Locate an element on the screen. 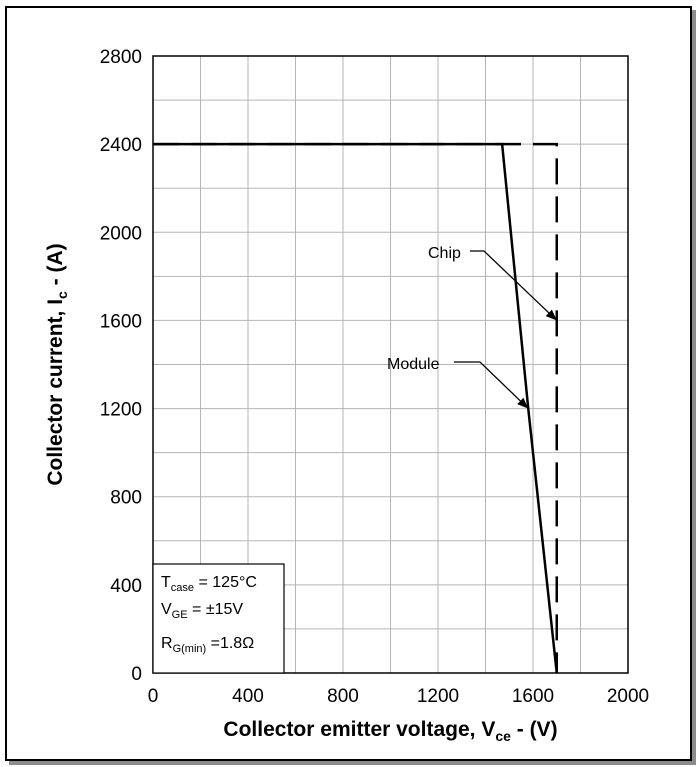 This screenshot has width=699, height=767. annotation-module-arrowhead is located at coordinates (523, 403).